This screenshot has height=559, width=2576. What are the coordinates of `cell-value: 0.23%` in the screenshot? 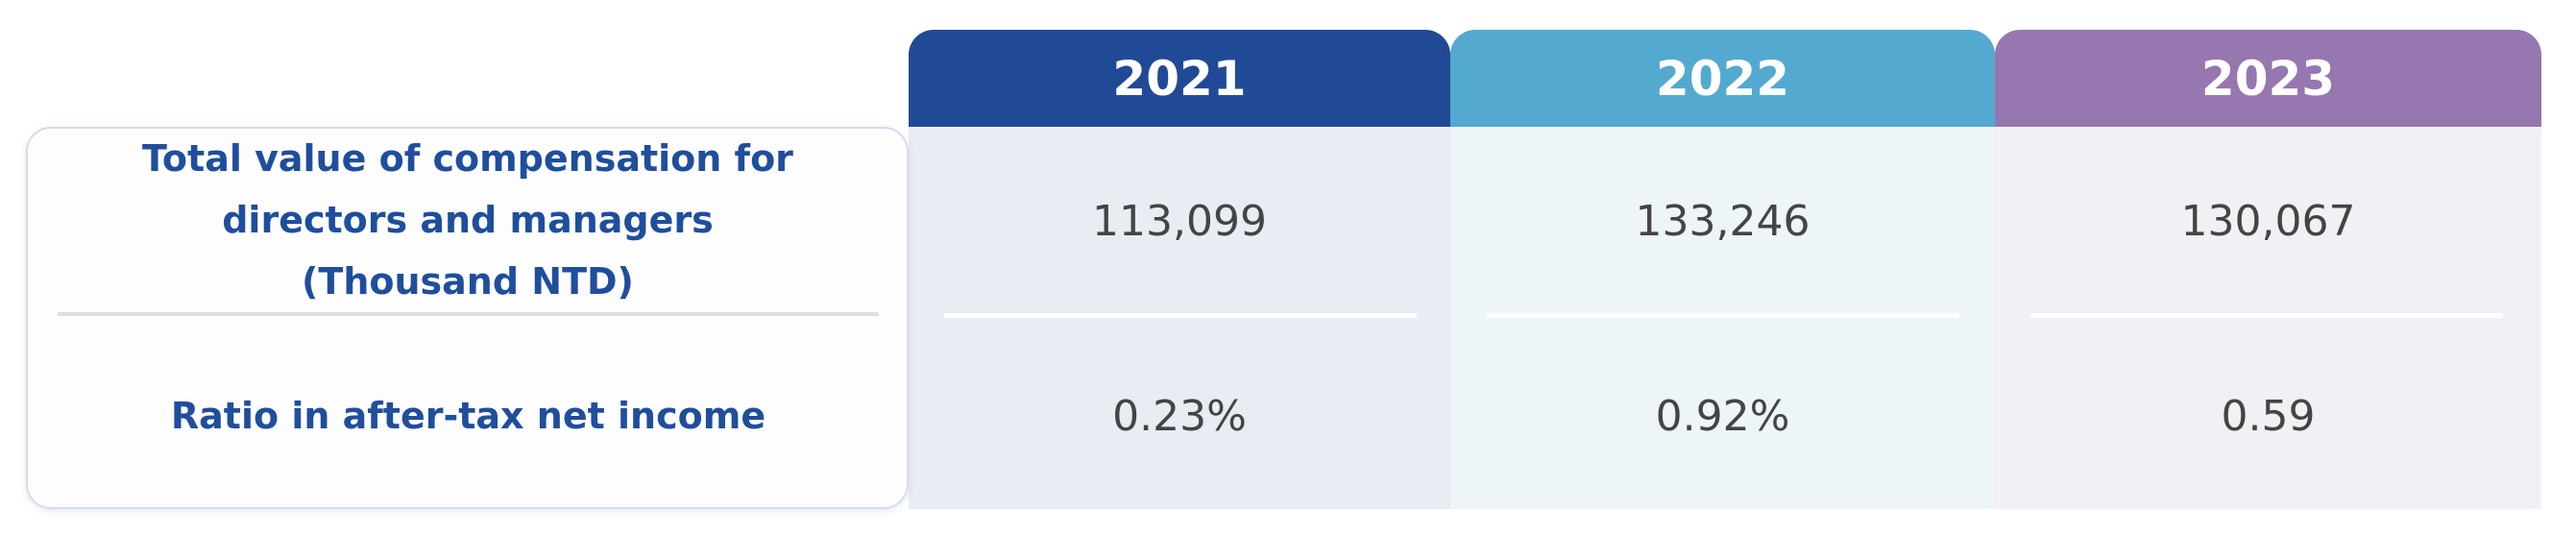 It's located at (1179, 416).